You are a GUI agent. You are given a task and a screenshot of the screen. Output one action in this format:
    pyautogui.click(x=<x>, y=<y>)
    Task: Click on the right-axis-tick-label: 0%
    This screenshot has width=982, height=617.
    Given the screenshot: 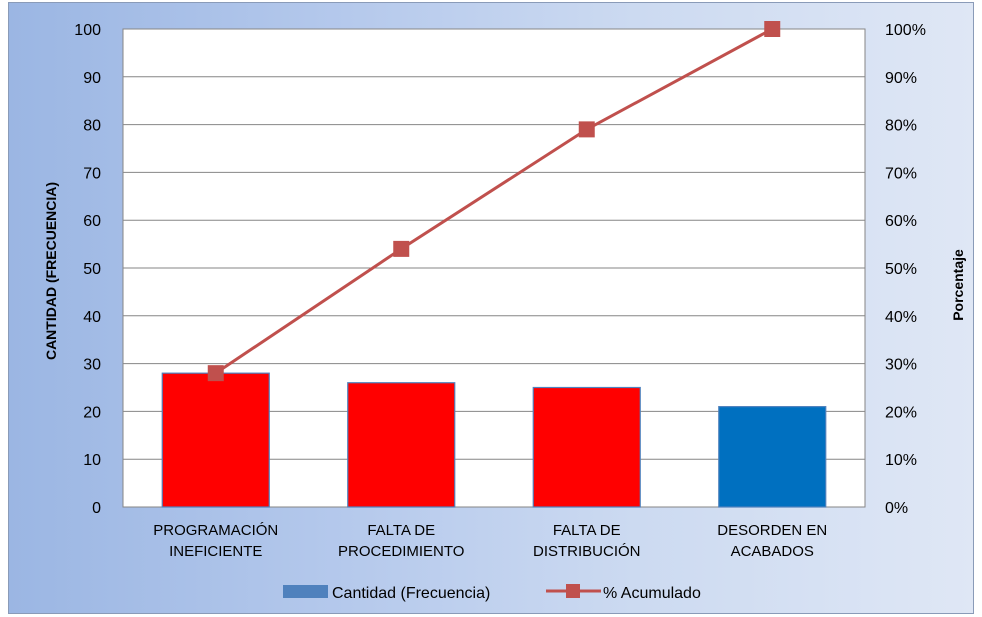 What is the action you would take?
    pyautogui.click(x=896, y=508)
    